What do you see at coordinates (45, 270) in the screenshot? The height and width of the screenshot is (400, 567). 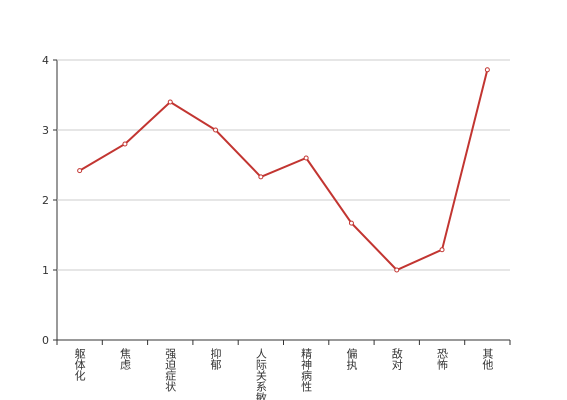 I see `y-tick-label: 1` at bounding box center [45, 270].